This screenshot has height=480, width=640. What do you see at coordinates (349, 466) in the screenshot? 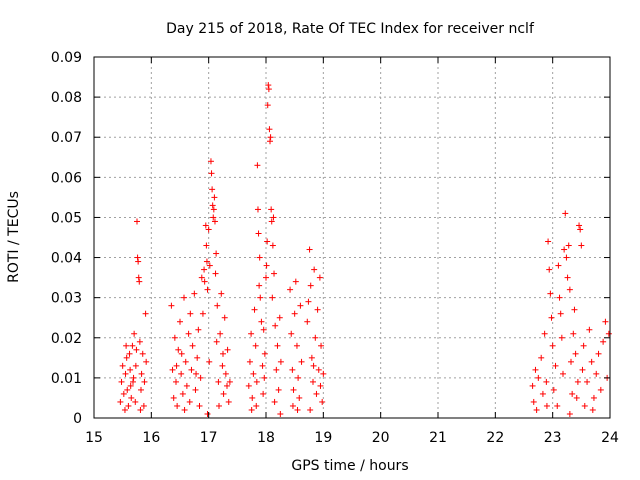
I see `x-axis-label: GPS time / hours` at bounding box center [349, 466].